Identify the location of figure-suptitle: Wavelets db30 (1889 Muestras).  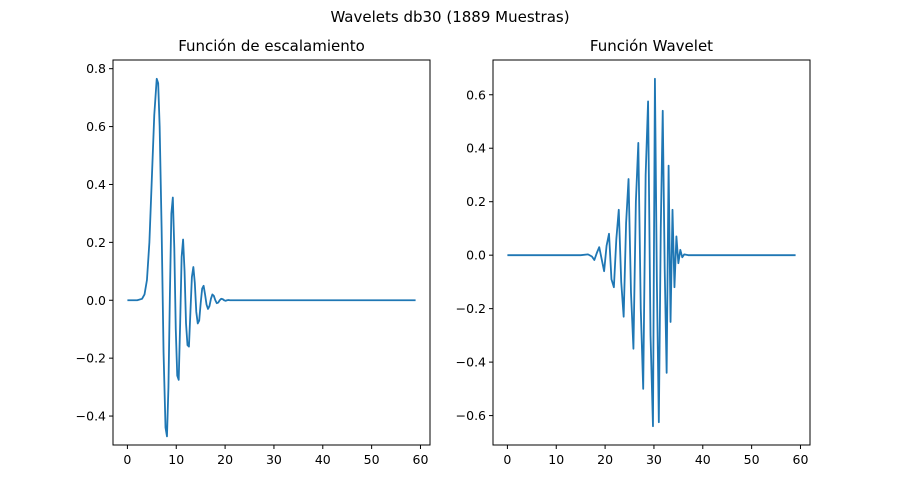
(449, 17).